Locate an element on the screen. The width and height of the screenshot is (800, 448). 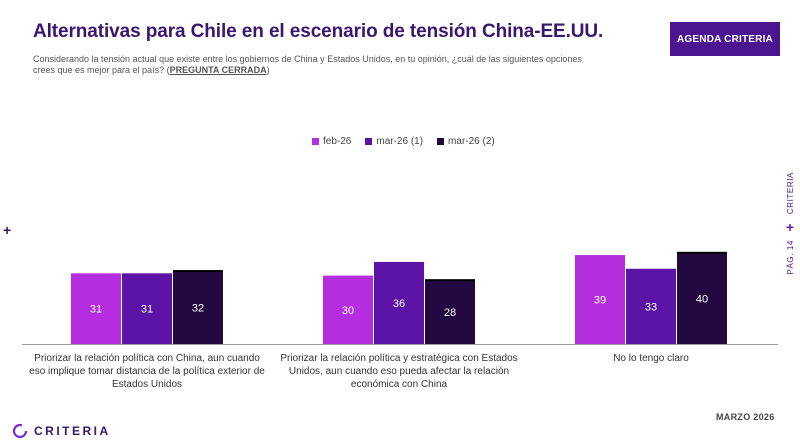
bar-feb-cat3 is located at coordinates (600, 299).